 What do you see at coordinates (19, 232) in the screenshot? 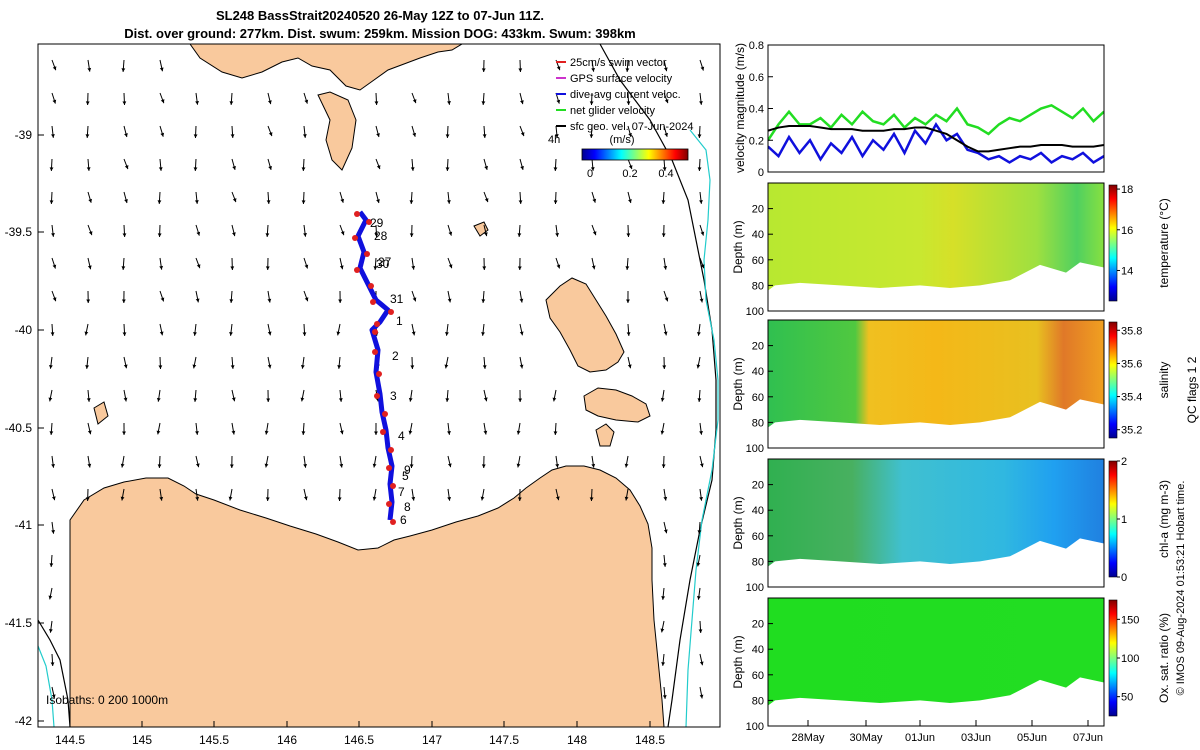
I see `lat-tick-label: -39.5` at bounding box center [19, 232].